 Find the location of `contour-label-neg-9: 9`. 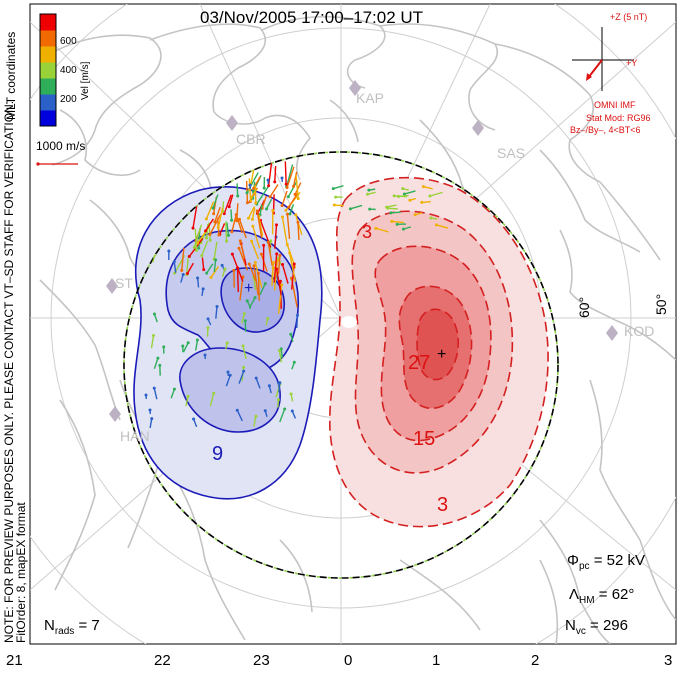

contour-label-neg-9: 9 is located at coordinates (218, 454).